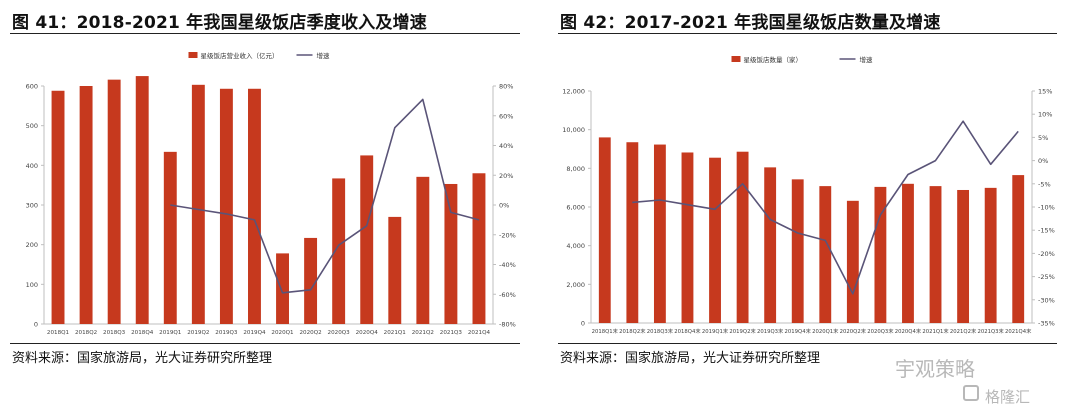 The image size is (1067, 414). Describe the element at coordinates (114, 333) in the screenshot. I see `x-tick-label: 2018Q3` at that location.